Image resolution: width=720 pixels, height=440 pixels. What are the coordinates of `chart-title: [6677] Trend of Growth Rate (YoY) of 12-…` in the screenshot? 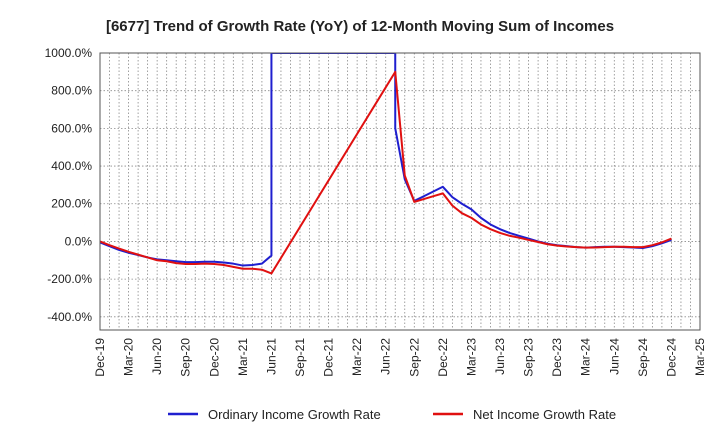 It's located at (360, 26).